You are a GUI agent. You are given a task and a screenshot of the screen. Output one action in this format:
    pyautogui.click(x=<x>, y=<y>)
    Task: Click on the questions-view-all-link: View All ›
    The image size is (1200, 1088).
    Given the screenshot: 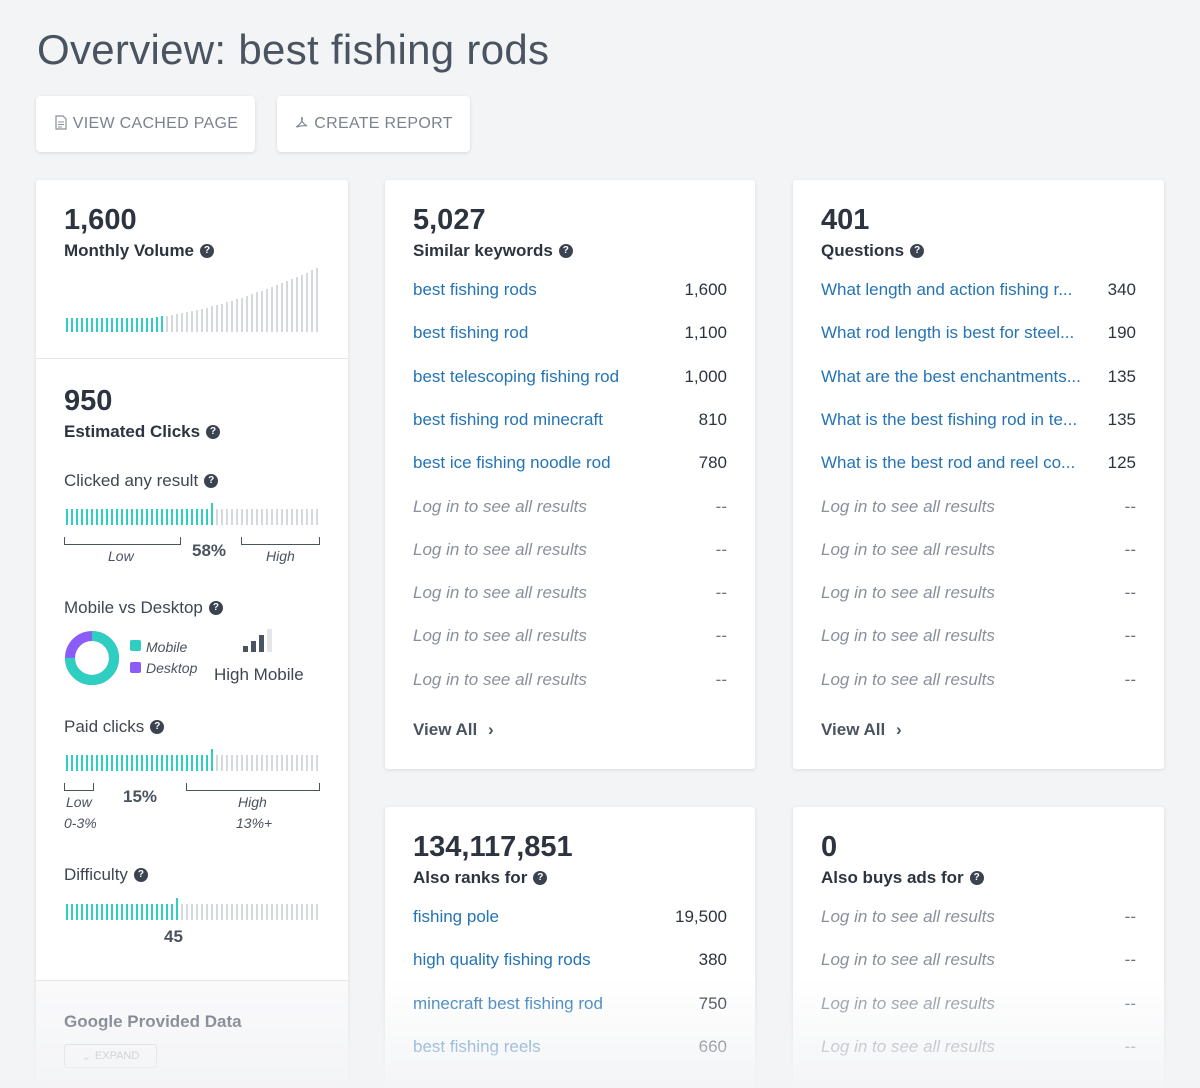 What is the action you would take?
    pyautogui.click(x=861, y=730)
    